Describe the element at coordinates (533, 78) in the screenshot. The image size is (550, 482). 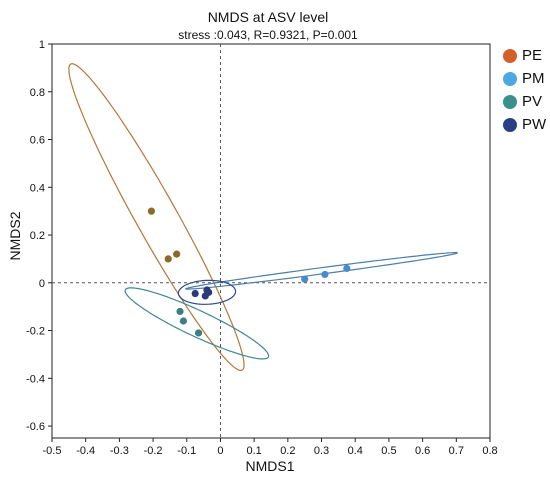
I see `legend-label: PM` at that location.